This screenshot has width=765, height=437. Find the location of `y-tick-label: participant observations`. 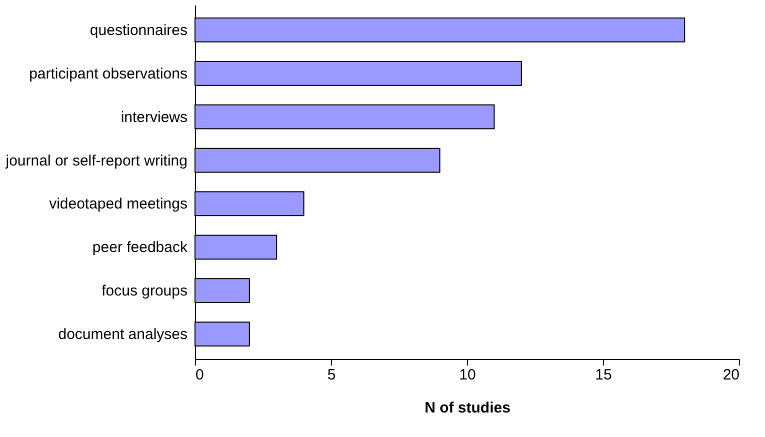

y-tick-label: participant observations is located at coordinates (108, 73).